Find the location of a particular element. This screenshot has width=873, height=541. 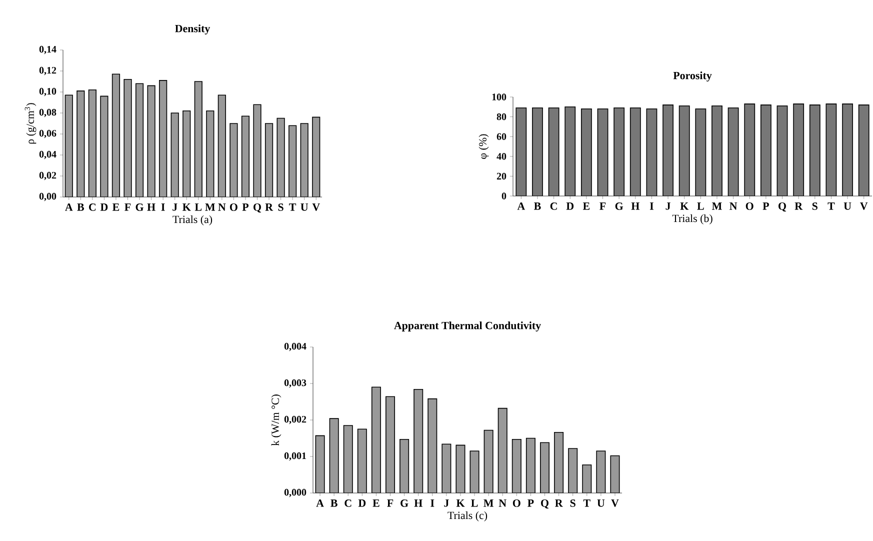

y-tick-label: 60 is located at coordinates (501, 136).